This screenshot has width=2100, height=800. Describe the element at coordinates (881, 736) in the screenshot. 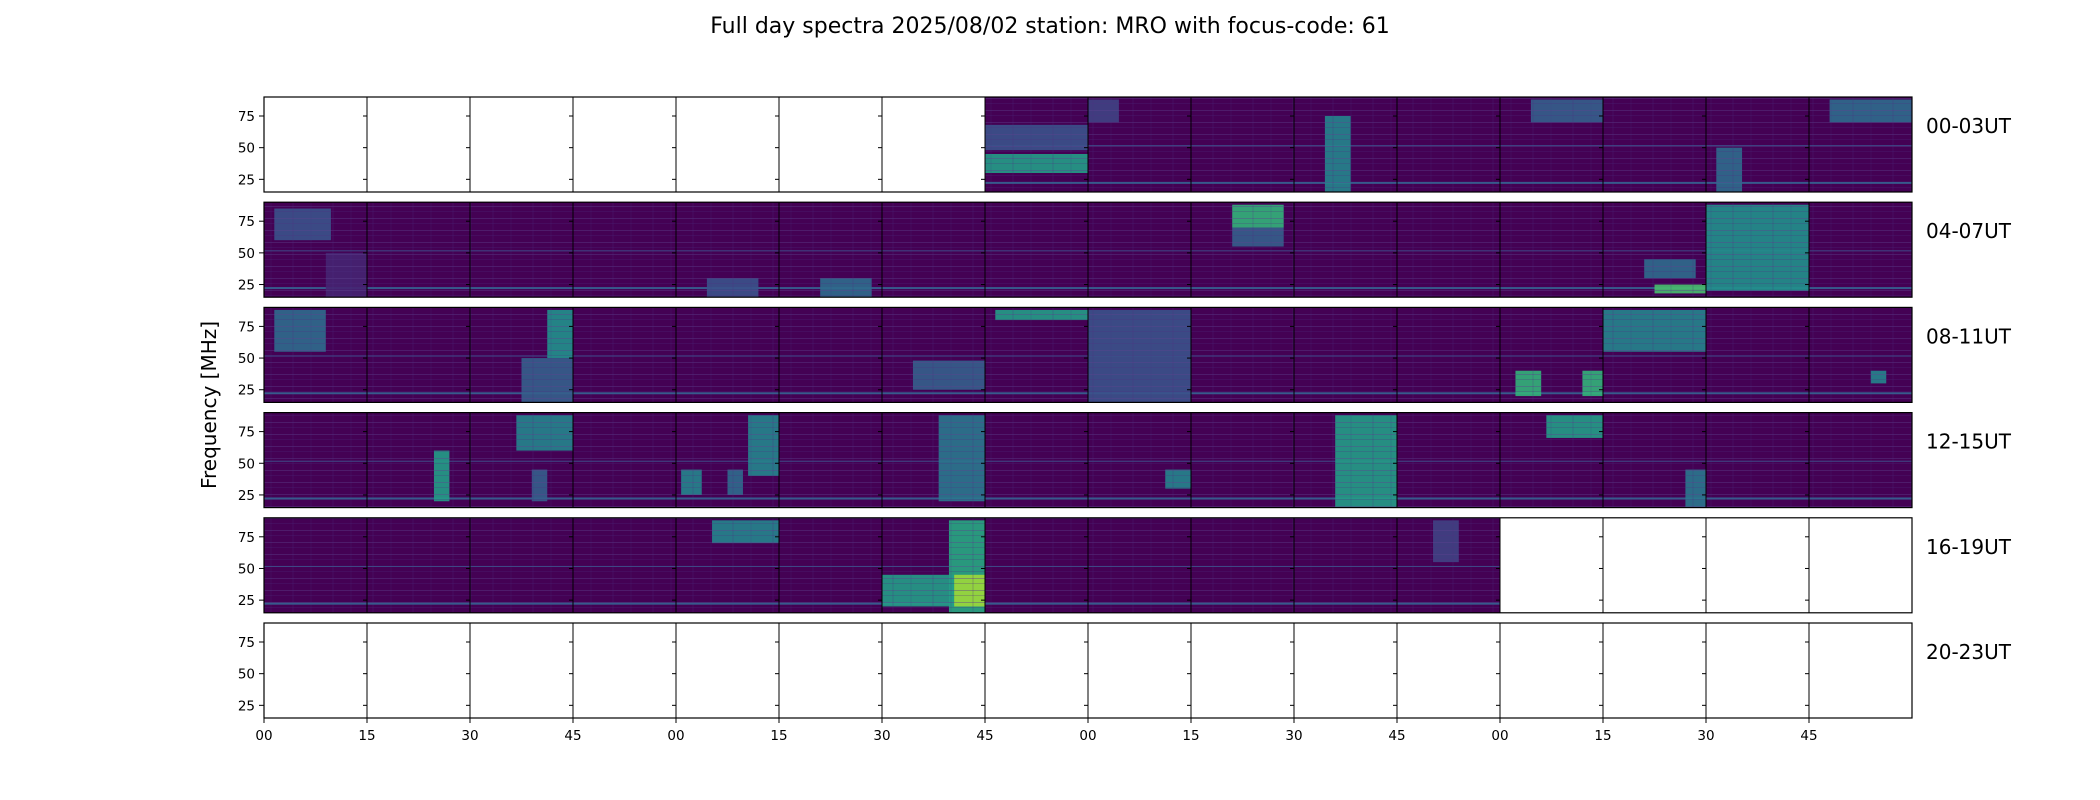

I see `xtick-label: 30` at that location.